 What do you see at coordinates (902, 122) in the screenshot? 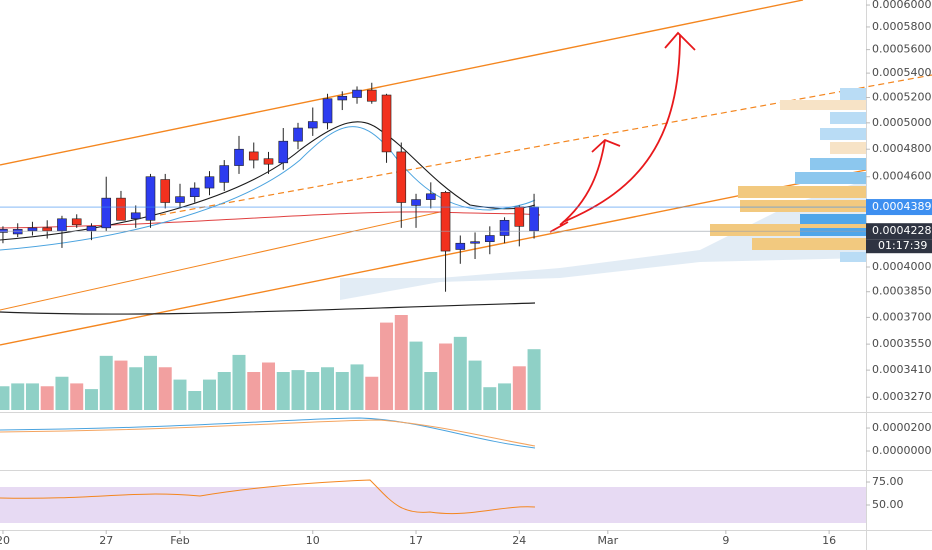
I see `y-tick-label: 0.0005000` at bounding box center [902, 122].